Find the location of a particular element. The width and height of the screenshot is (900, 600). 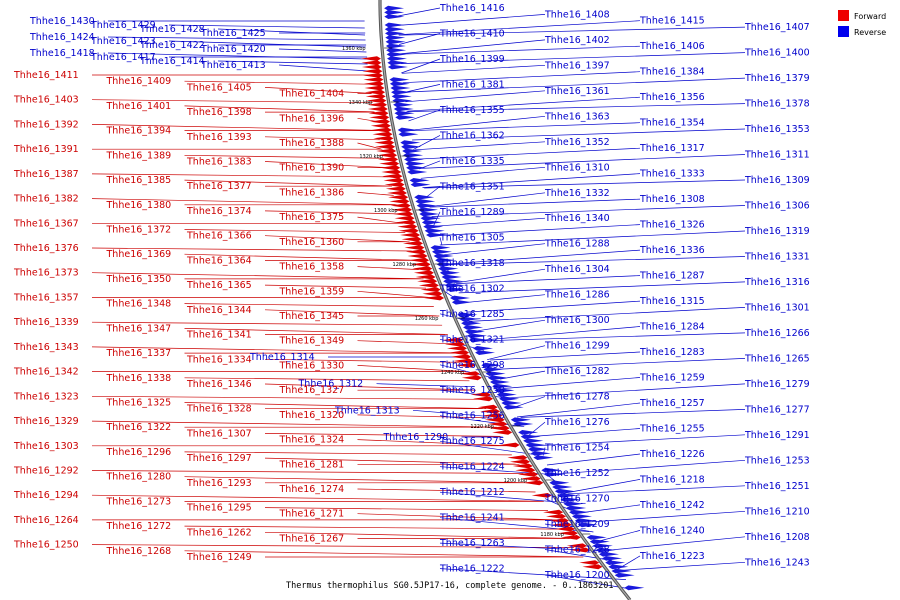

gene-label: Thhe16_1307 is located at coordinates (219, 433).